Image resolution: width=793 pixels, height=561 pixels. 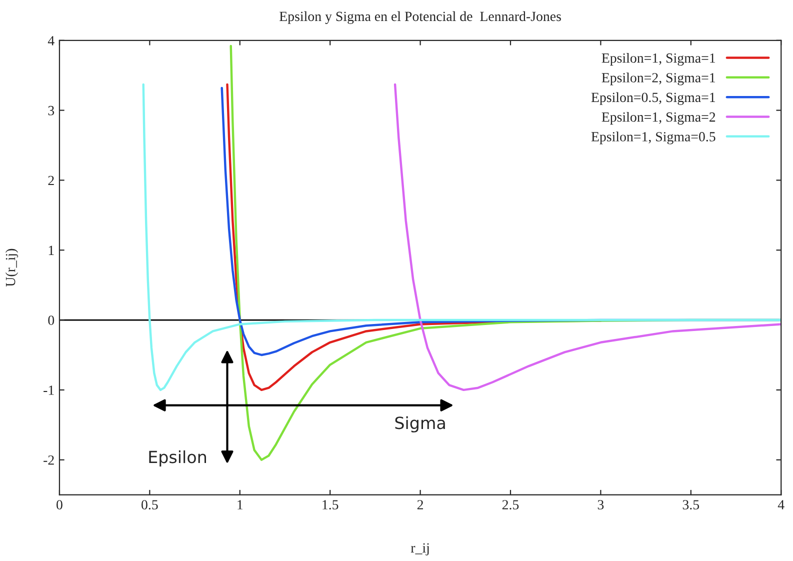 What do you see at coordinates (51, 111) in the screenshot?
I see `y-tick-label: 3` at bounding box center [51, 111].